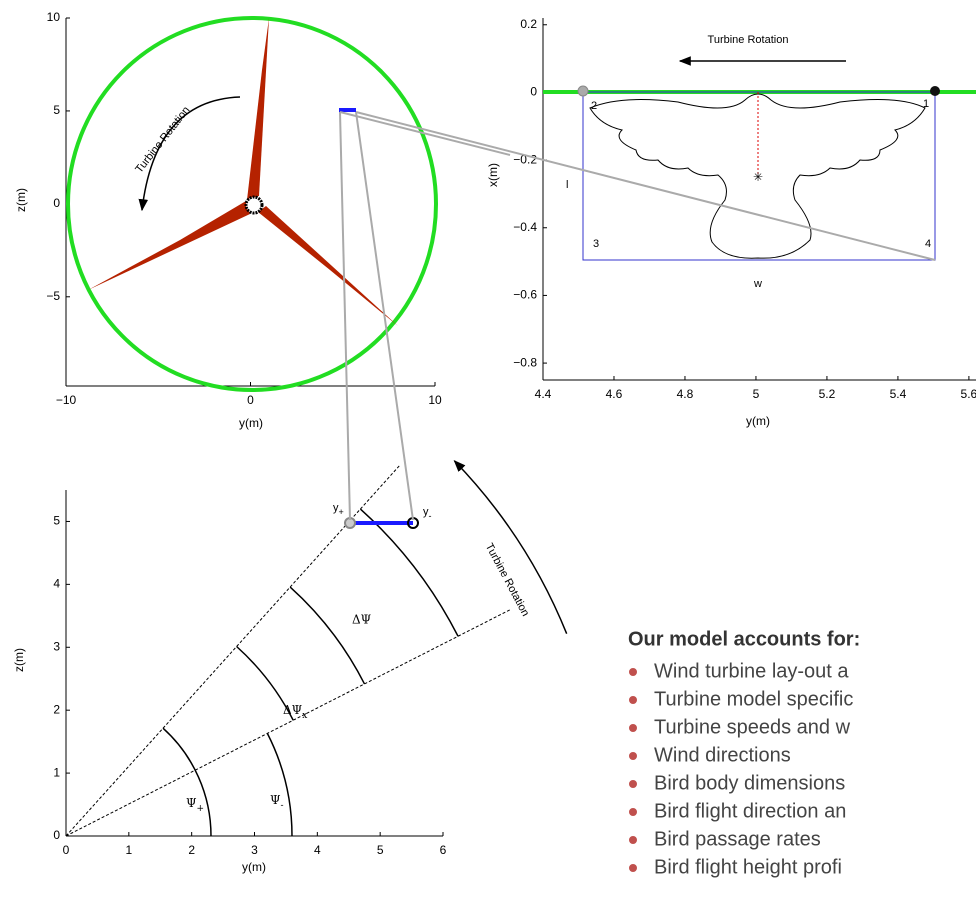 The height and width of the screenshot is (897, 976). I want to click on x-tick-label: 5.4, so click(898, 394).